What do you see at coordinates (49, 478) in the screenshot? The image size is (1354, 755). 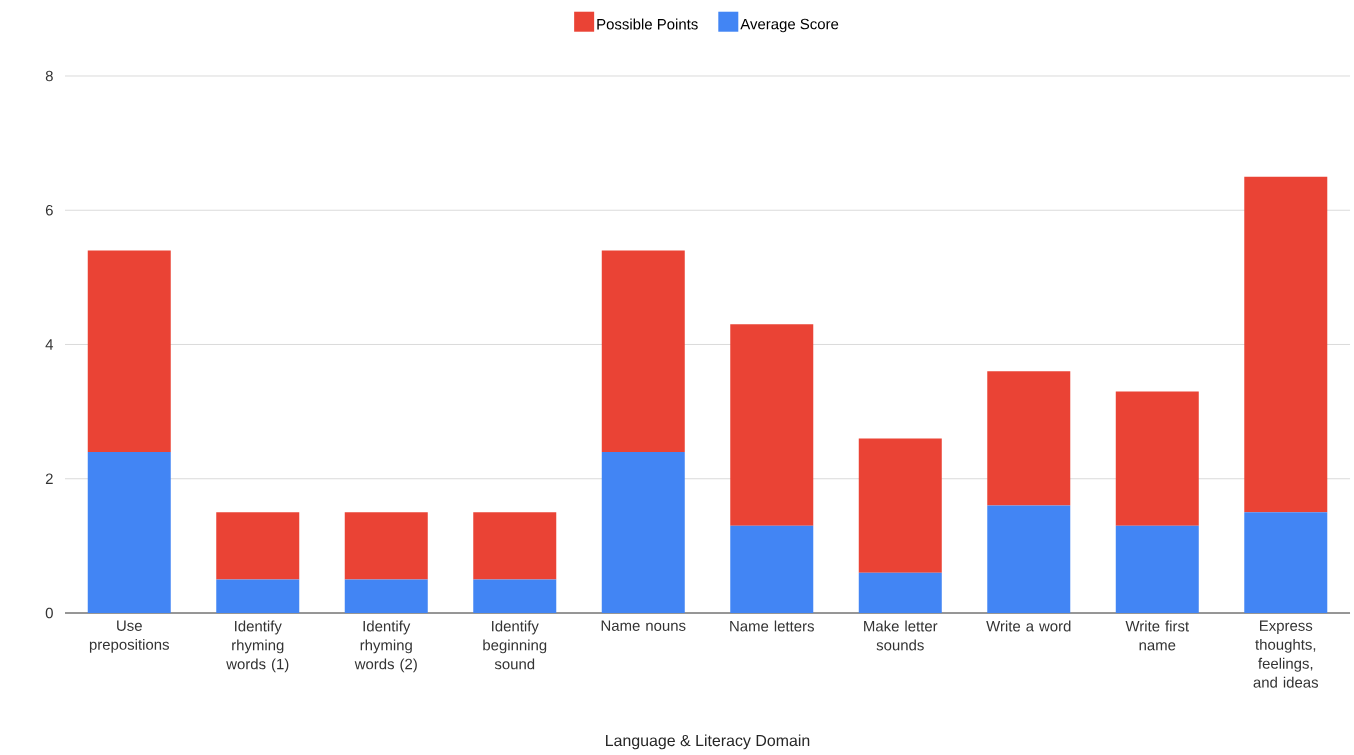 I see `y-tick-label: 2` at bounding box center [49, 478].